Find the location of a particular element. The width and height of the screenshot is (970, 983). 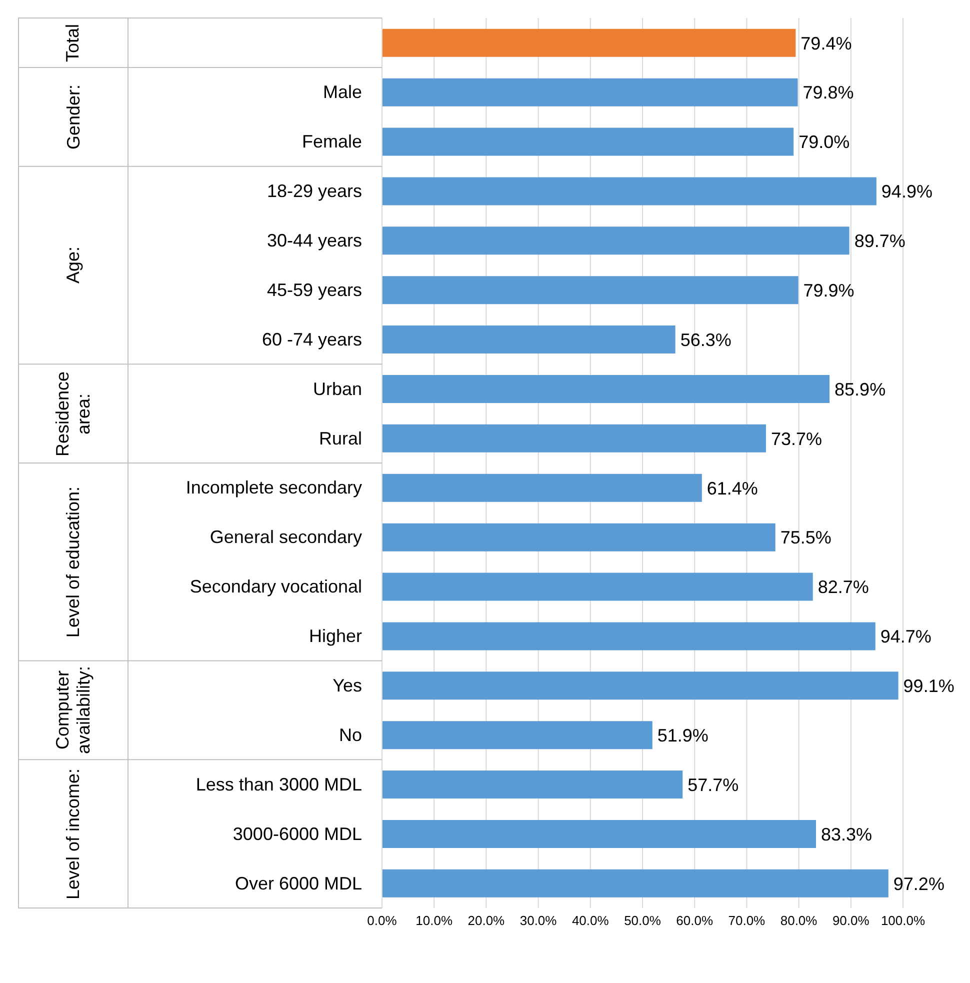

y-tick-label: Over 6000 MDL is located at coordinates (298, 883).